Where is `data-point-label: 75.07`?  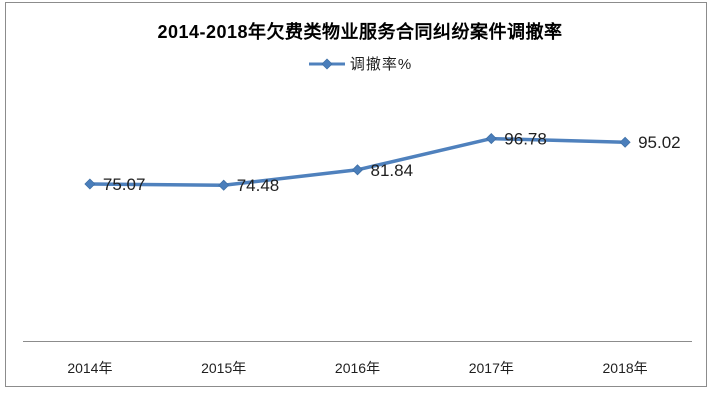 data-point-label: 75.07 is located at coordinates (124, 184).